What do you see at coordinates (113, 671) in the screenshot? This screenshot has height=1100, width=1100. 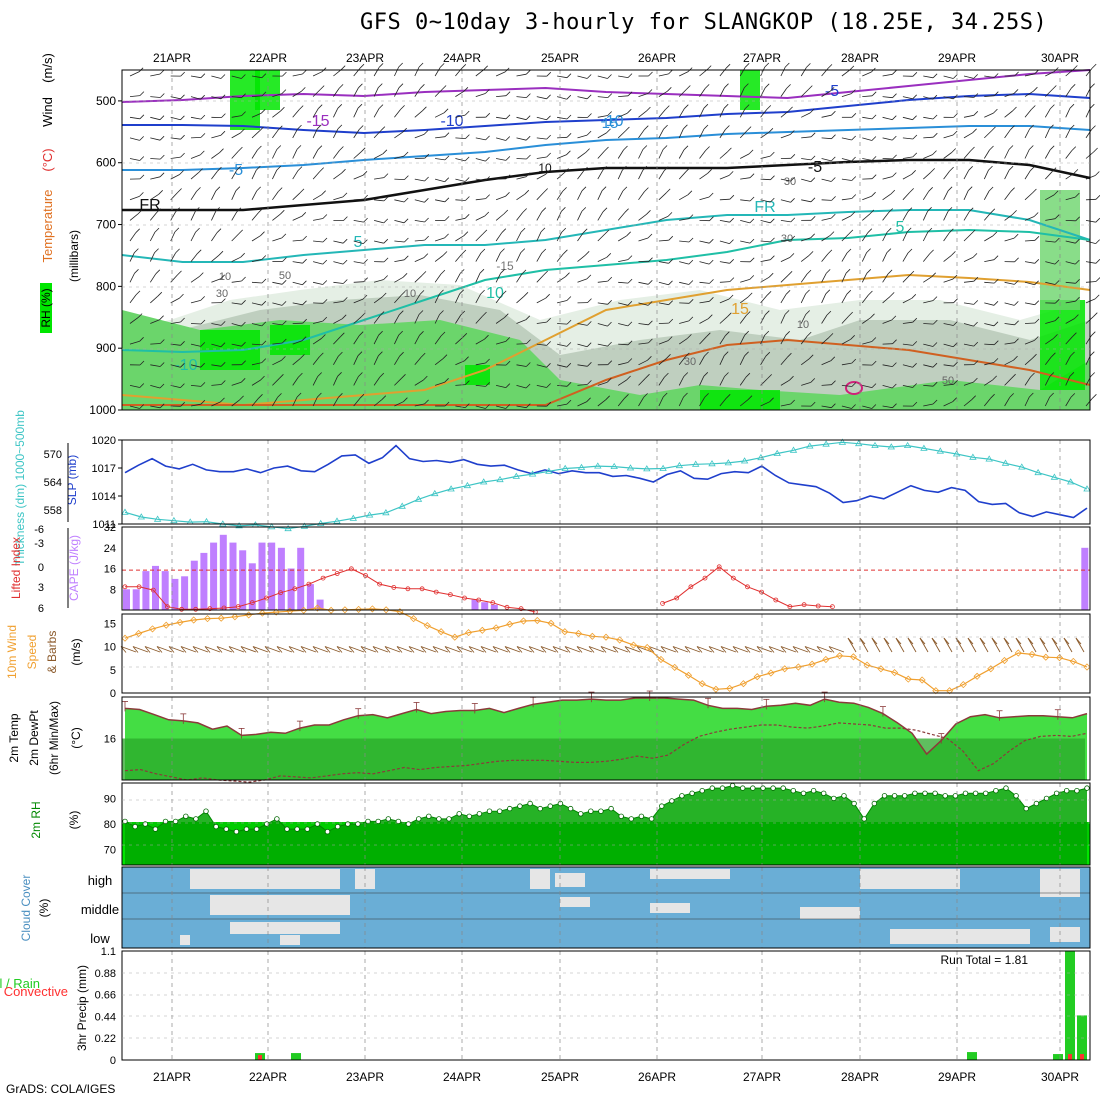 I see `wind-tick-label: 5` at bounding box center [113, 671].